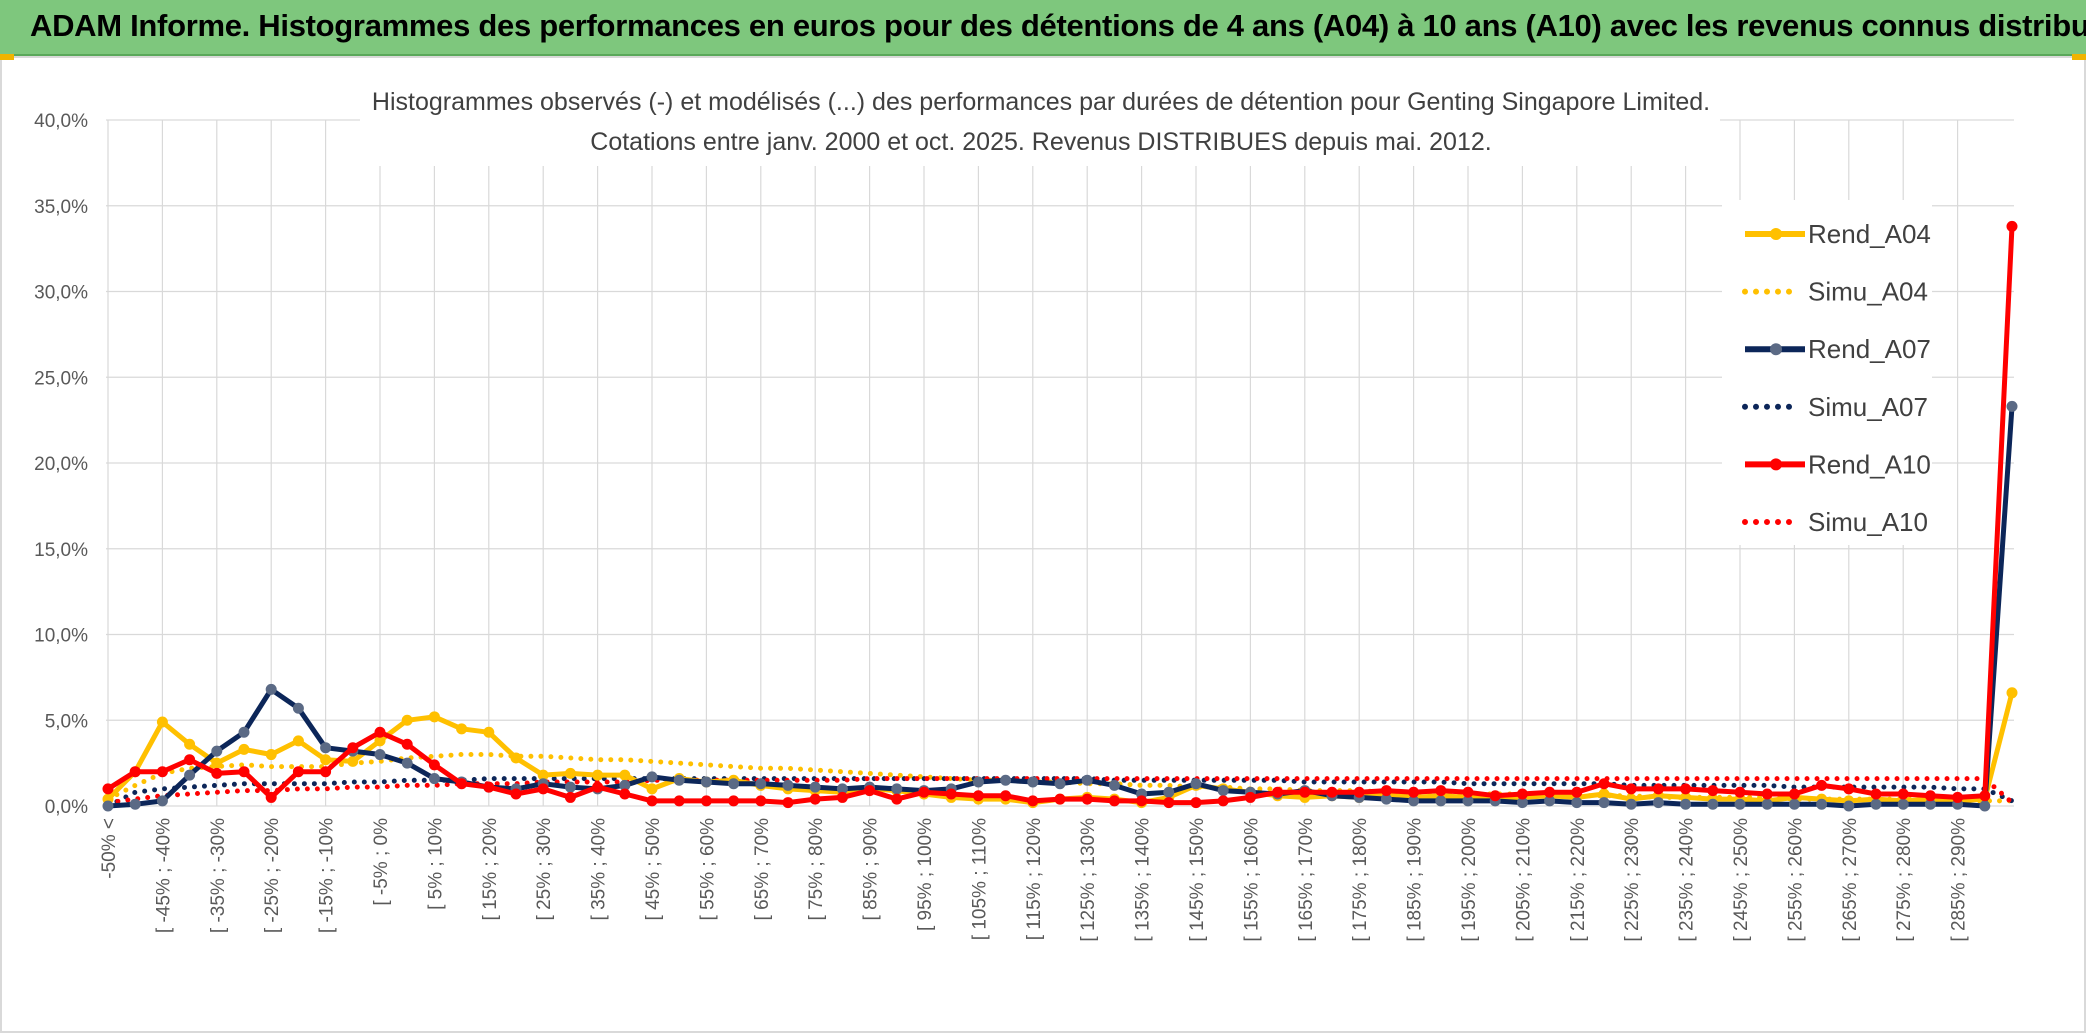 The height and width of the screenshot is (1033, 2086). Describe the element at coordinates (66, 807) in the screenshot. I see `y-tick-label: 0,0%` at that location.